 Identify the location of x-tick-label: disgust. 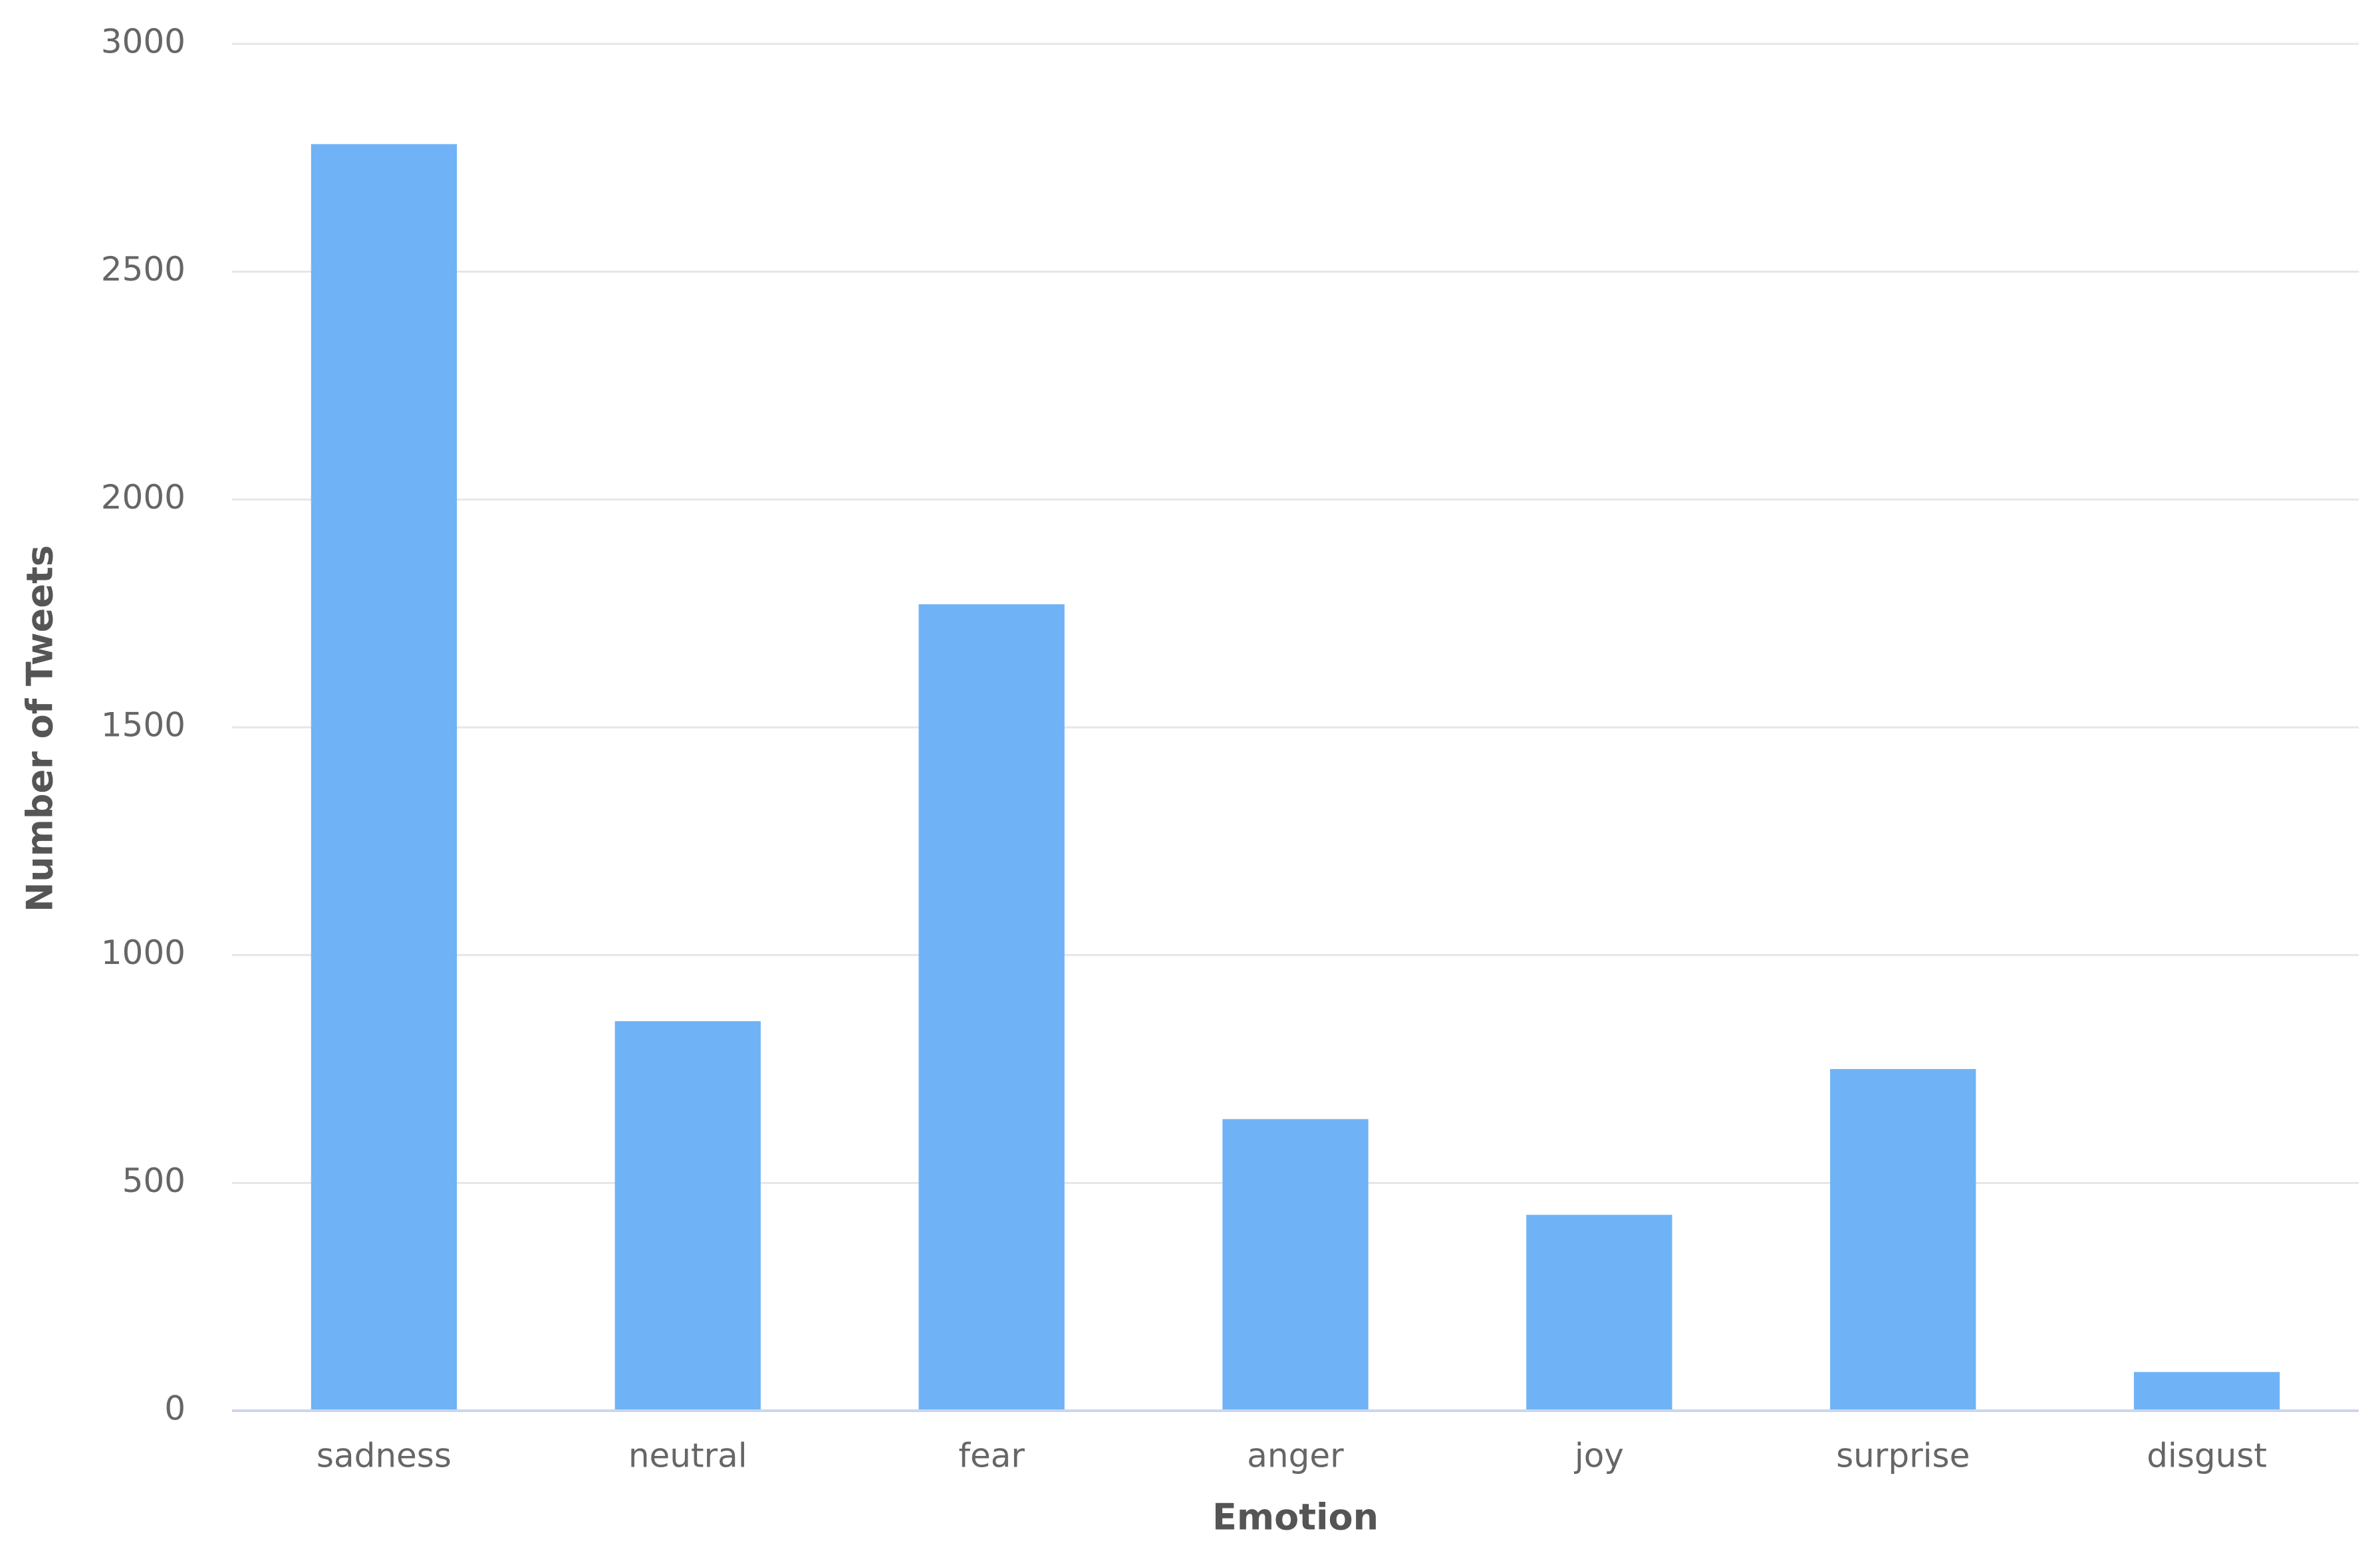
(2207, 1456).